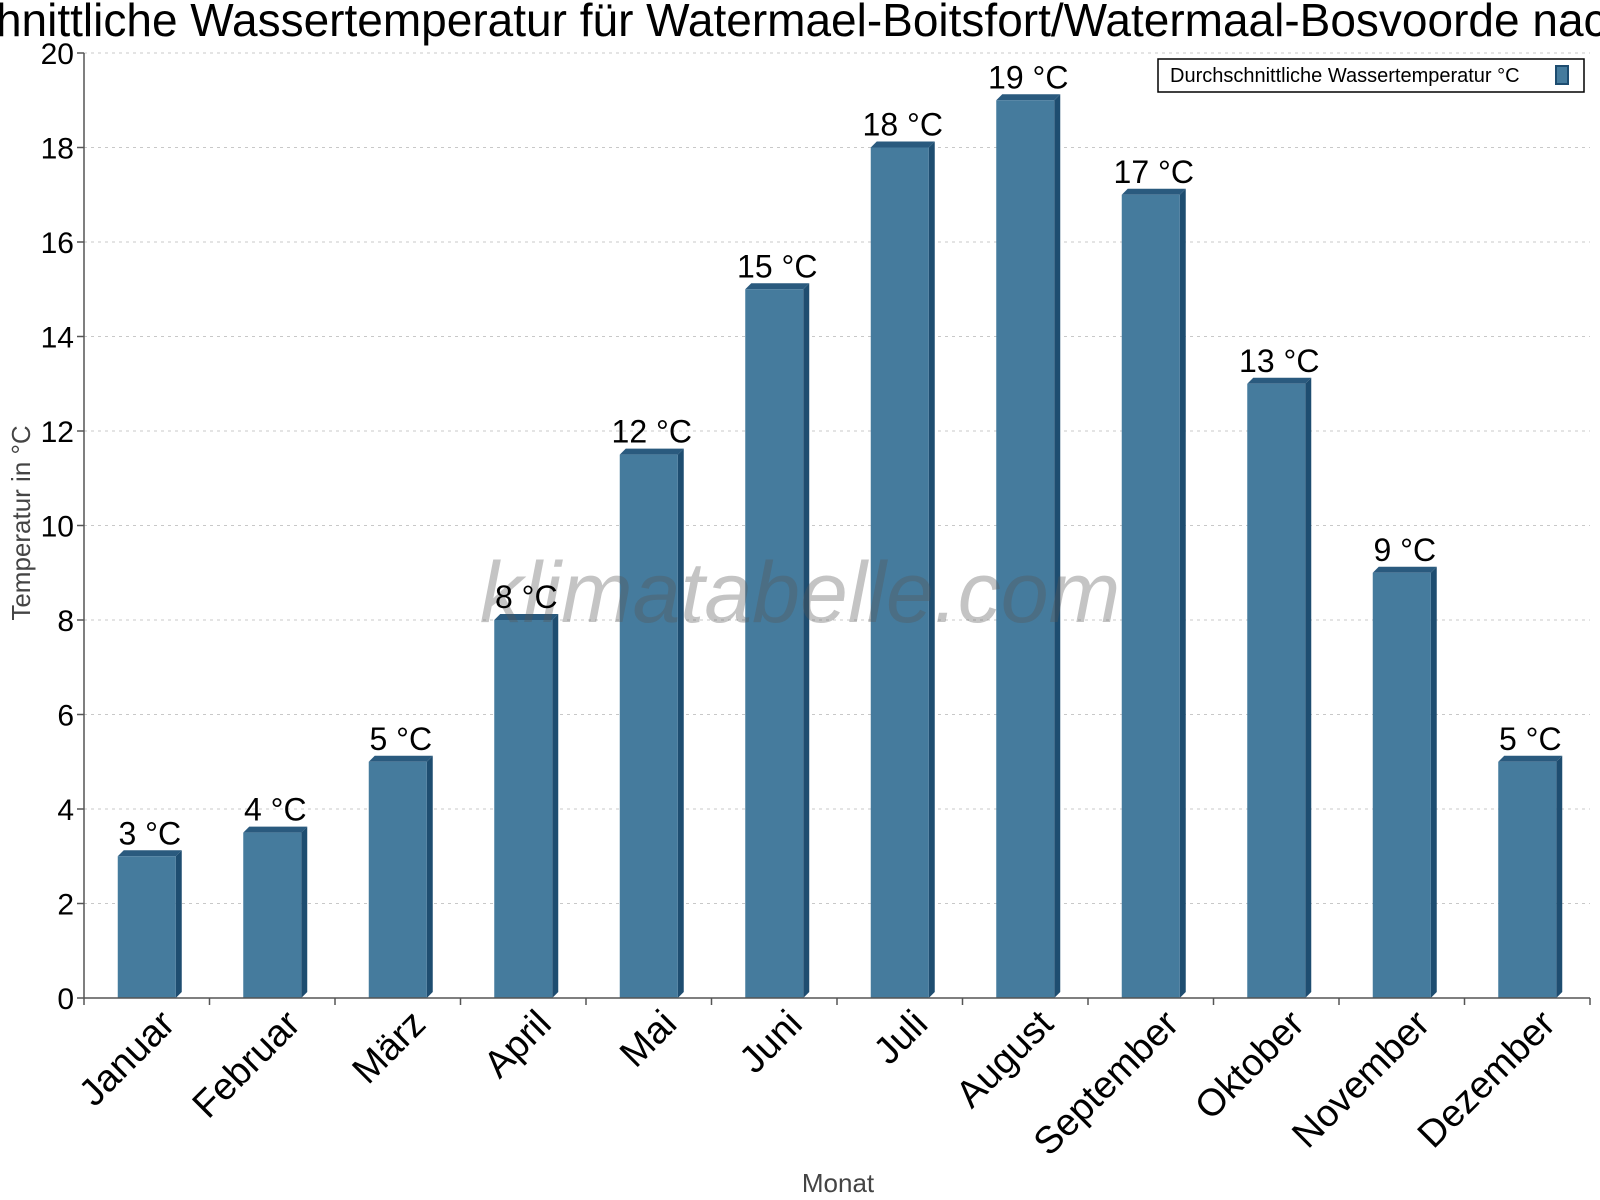 The height and width of the screenshot is (1200, 1600). I want to click on x-tick-label: Juli, so click(901, 1038).